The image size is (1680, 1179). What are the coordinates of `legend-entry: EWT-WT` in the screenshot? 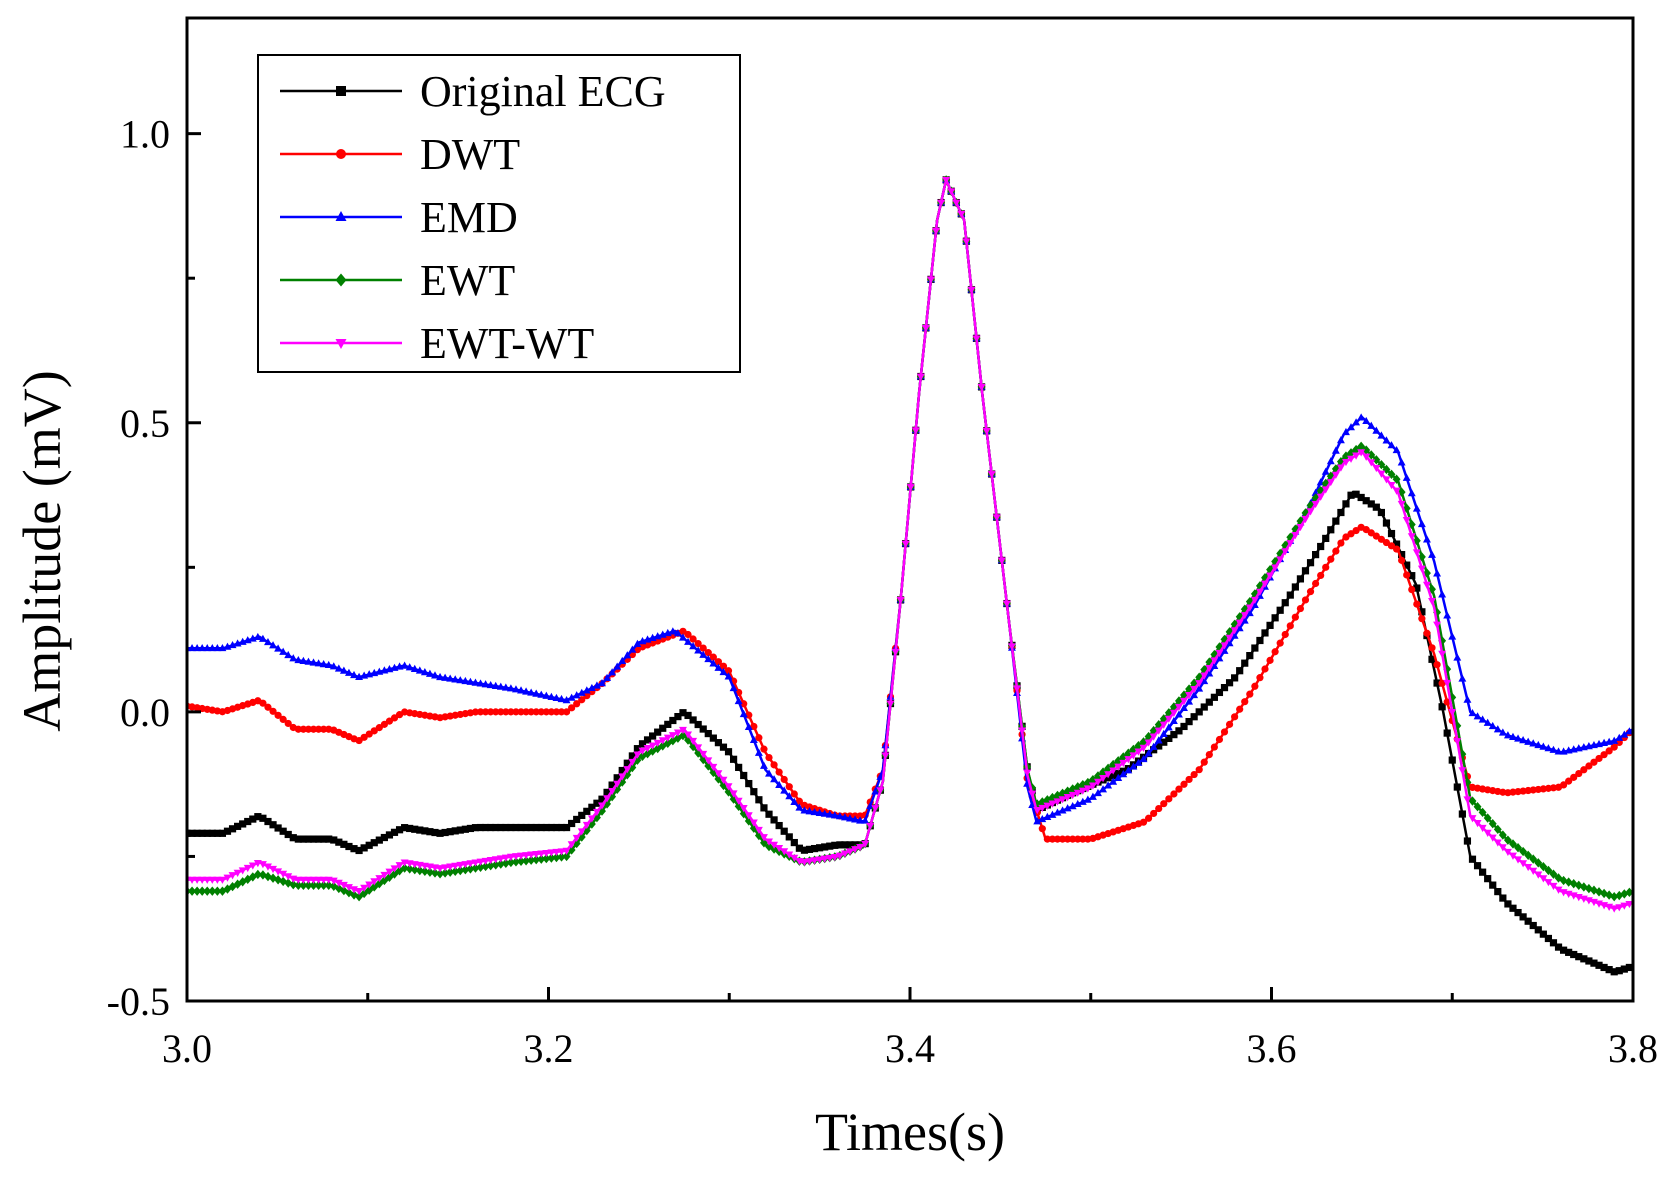 It's located at (437, 343).